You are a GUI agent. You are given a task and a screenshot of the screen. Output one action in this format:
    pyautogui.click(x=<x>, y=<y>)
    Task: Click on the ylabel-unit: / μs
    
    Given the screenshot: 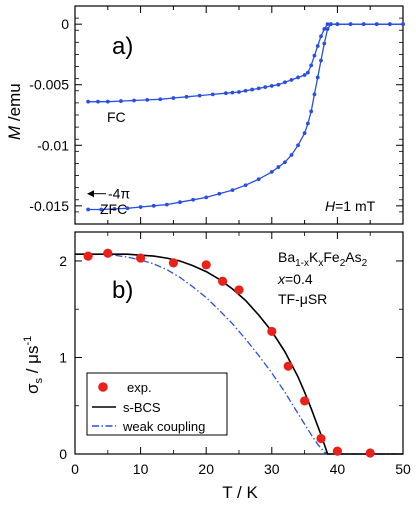 What is the action you would take?
    pyautogui.click(x=32, y=362)
    